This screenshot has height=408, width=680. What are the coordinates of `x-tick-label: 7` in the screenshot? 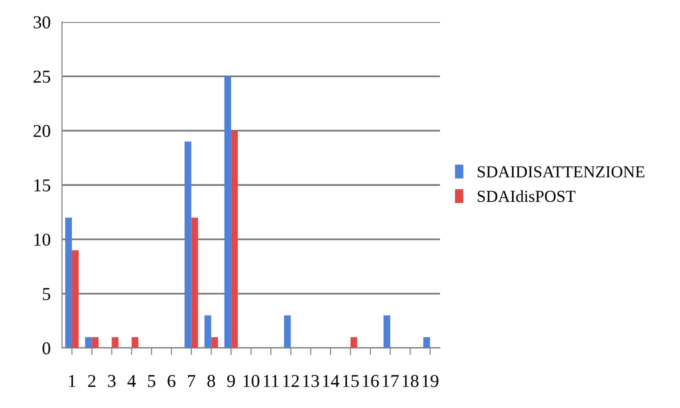 It's located at (192, 381).